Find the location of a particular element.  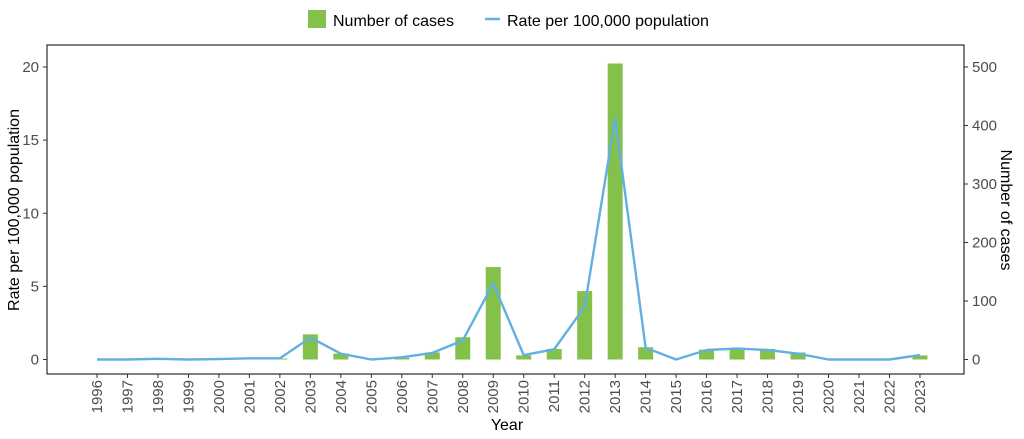

x-tick-label-2022: 2022 is located at coordinates (889, 396).